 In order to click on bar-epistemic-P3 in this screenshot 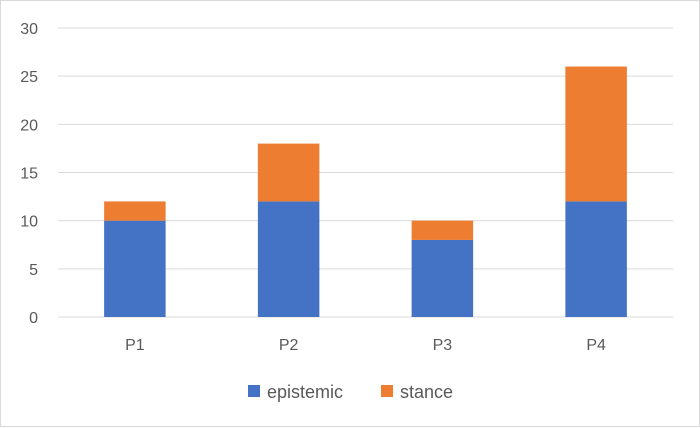, I will do `click(442, 278)`.